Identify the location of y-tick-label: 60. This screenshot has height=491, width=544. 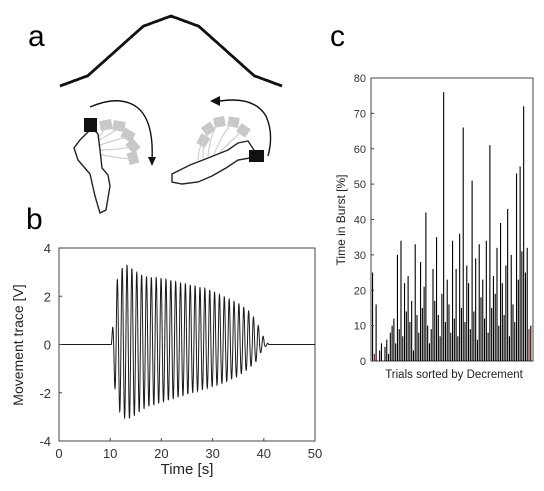
(360, 150).